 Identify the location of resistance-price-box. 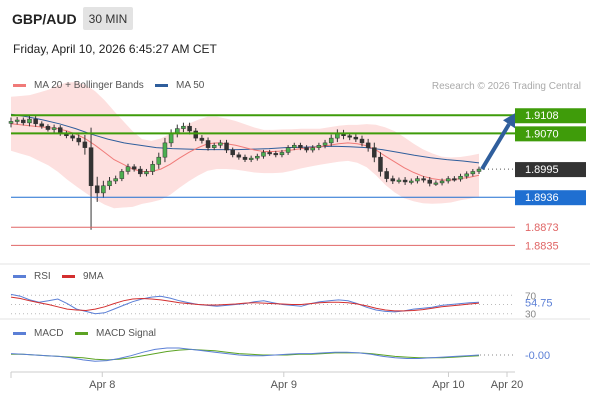
(550, 116).